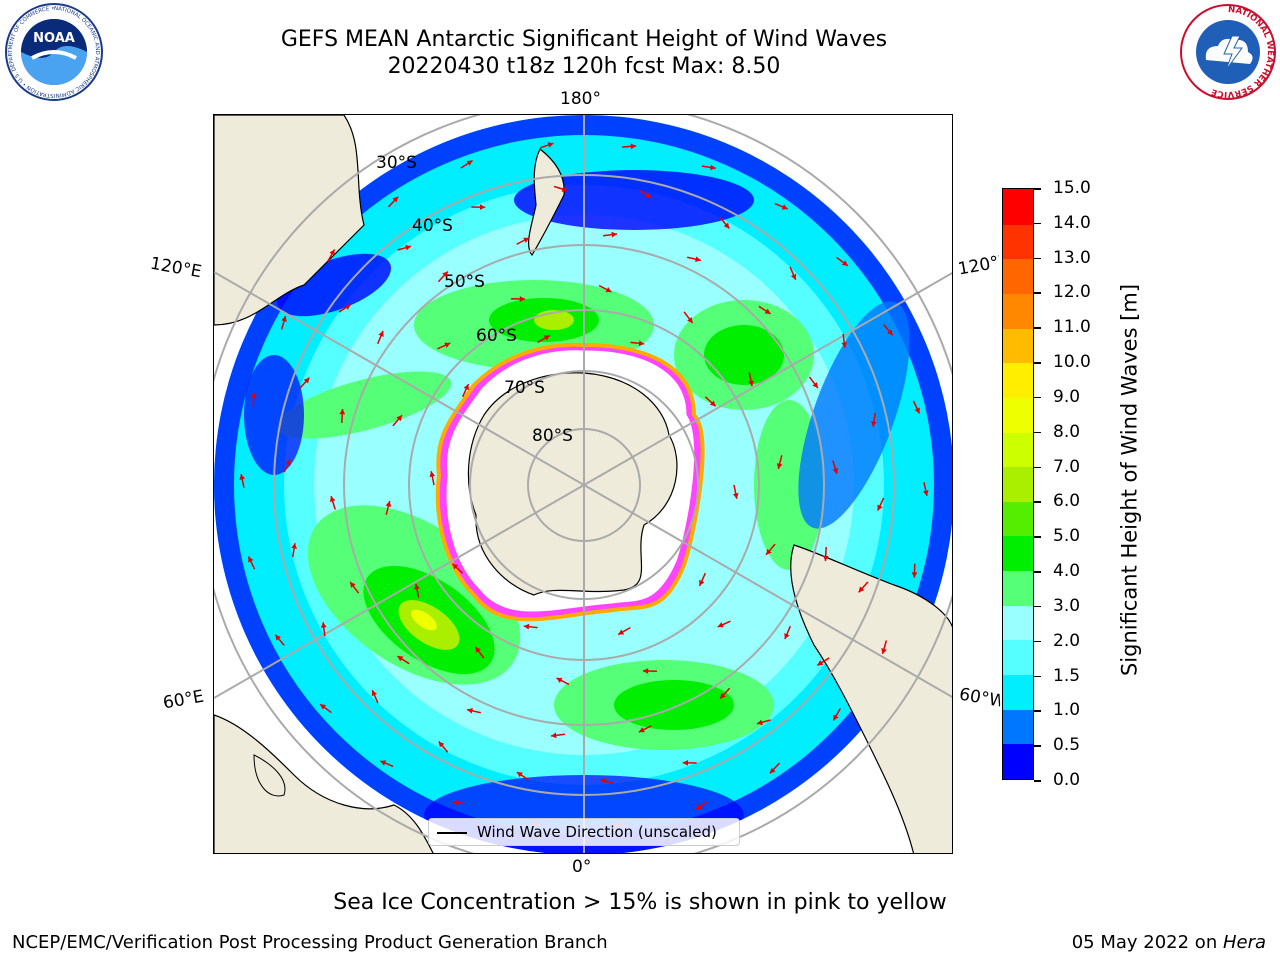 Image resolution: width=1280 pixels, height=960 pixels. I want to click on colorbar-tick-label: 8.0, so click(1067, 431).